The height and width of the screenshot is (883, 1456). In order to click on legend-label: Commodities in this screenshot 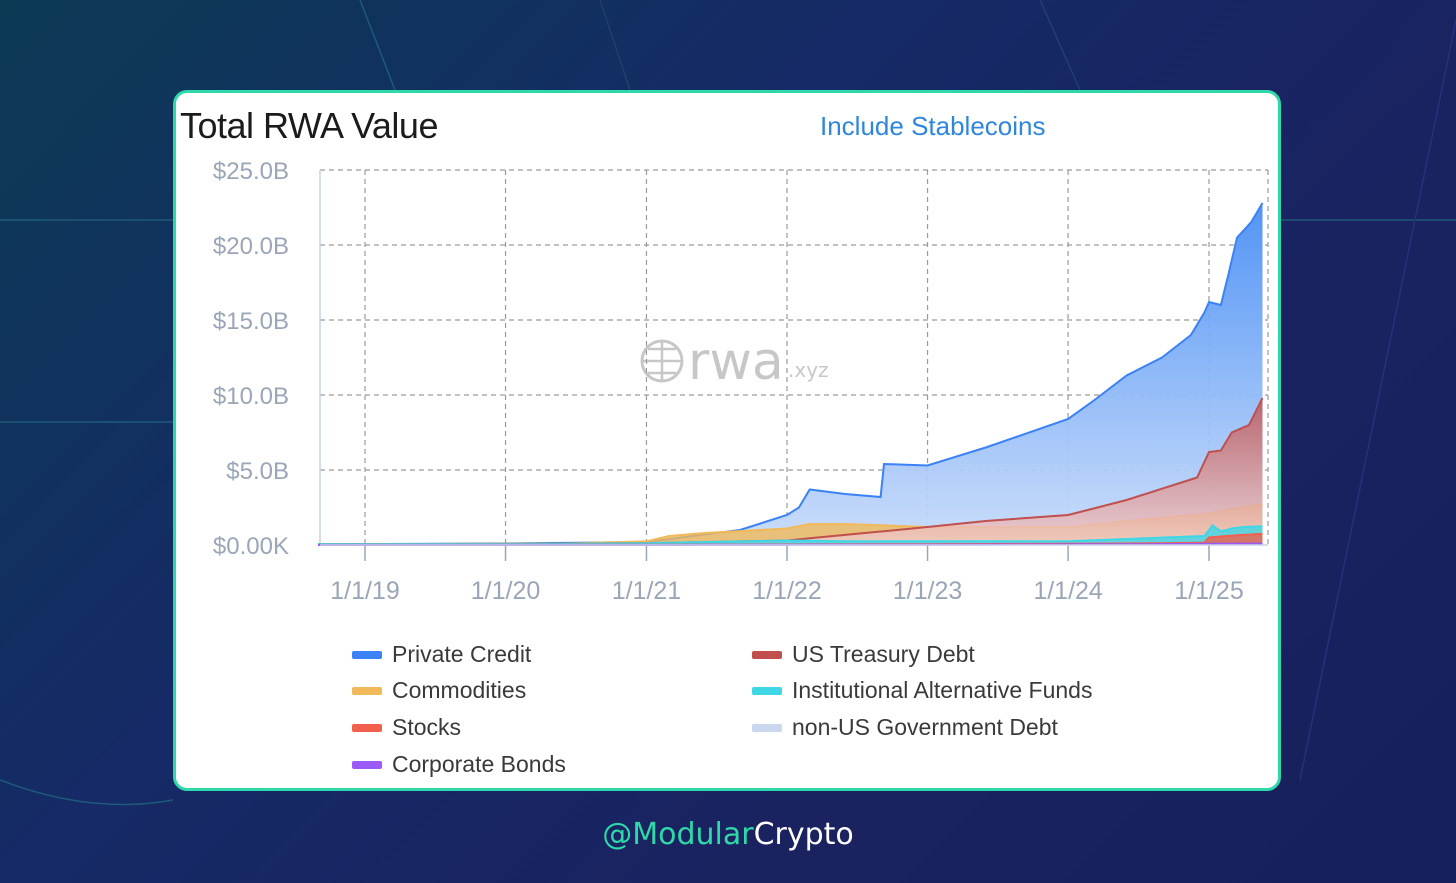, I will do `click(459, 690)`.